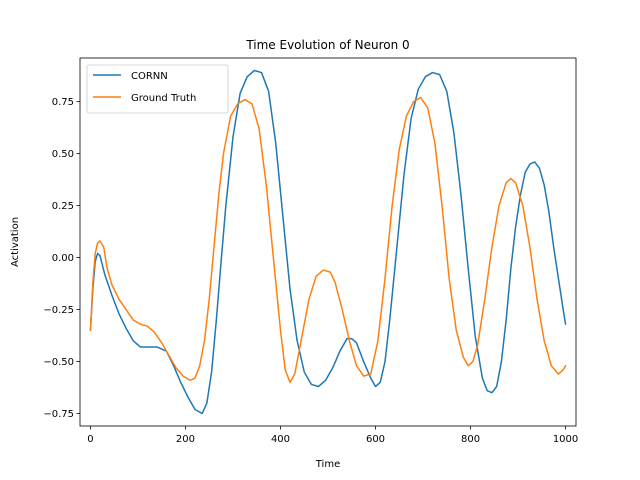 The height and width of the screenshot is (480, 640). What do you see at coordinates (280, 439) in the screenshot?
I see `x-tick-label: 400` at bounding box center [280, 439].